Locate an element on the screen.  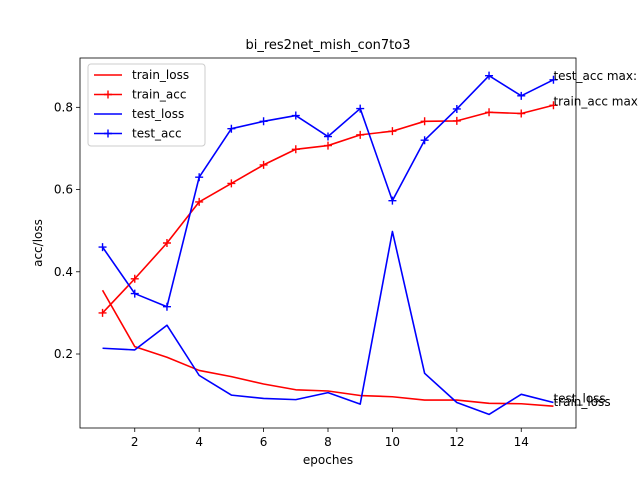
legend-entry: test_acc is located at coordinates (157, 134).